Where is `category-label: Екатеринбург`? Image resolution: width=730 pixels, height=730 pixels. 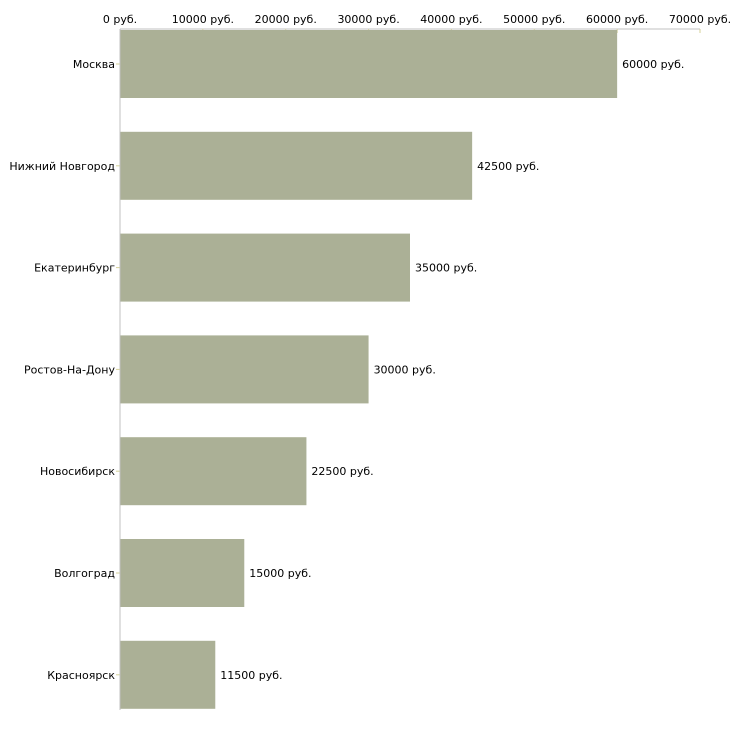
category-label: Екатеринбург is located at coordinates (74, 268).